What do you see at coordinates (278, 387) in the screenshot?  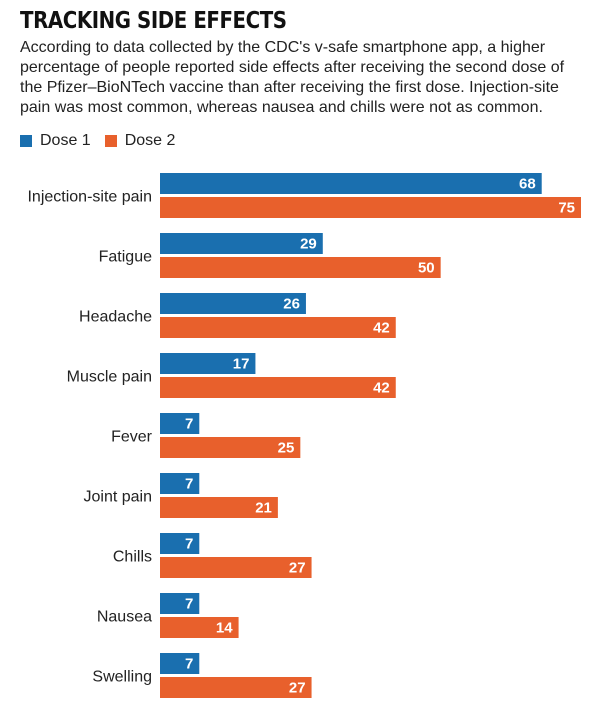 I see `bar-dose-2-muscle-pain` at bounding box center [278, 387].